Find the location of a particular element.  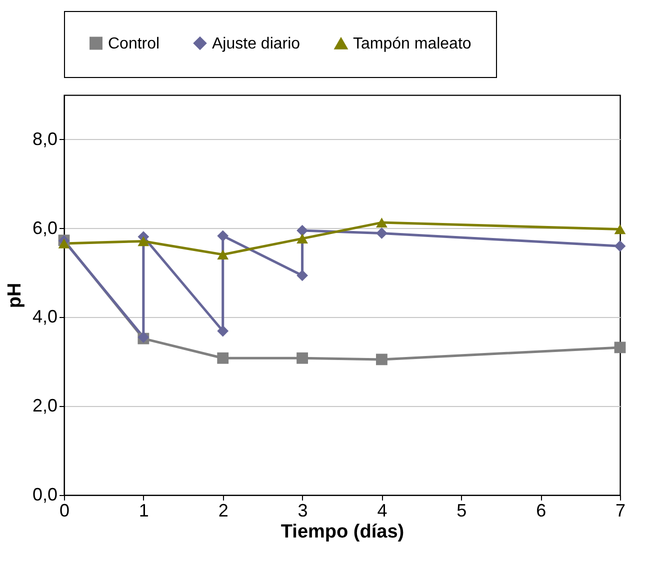

y-tick-label: 6,0 is located at coordinates (45, 228).